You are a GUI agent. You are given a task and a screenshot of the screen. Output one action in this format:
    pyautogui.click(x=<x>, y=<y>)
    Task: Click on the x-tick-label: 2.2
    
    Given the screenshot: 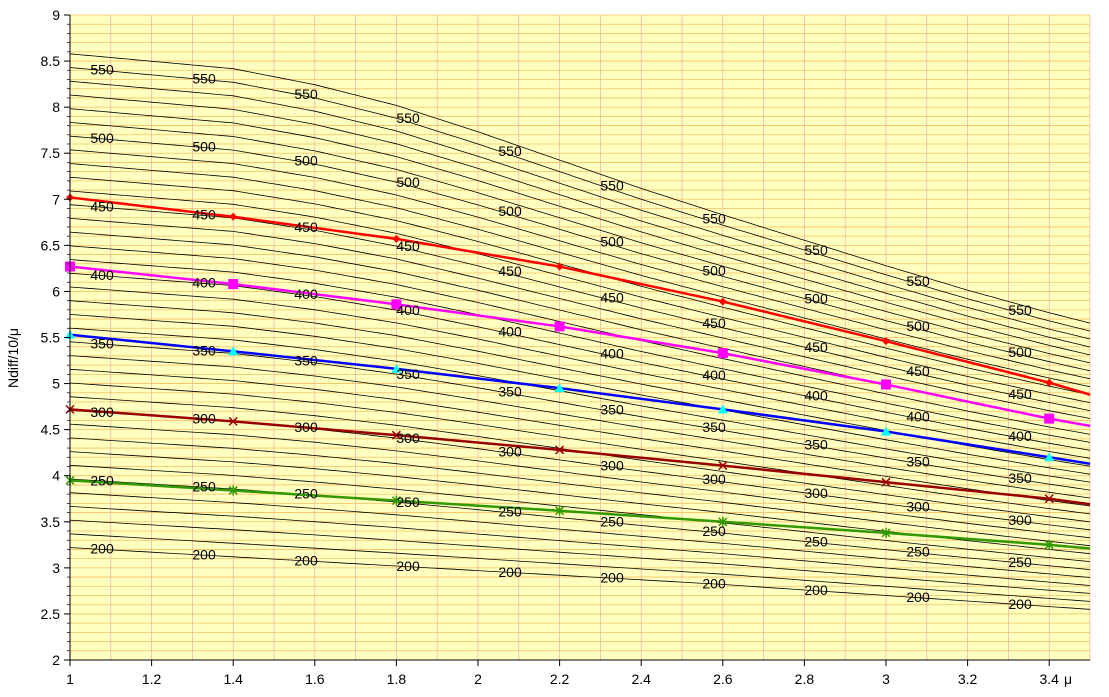 What is the action you would take?
    pyautogui.click(x=560, y=679)
    